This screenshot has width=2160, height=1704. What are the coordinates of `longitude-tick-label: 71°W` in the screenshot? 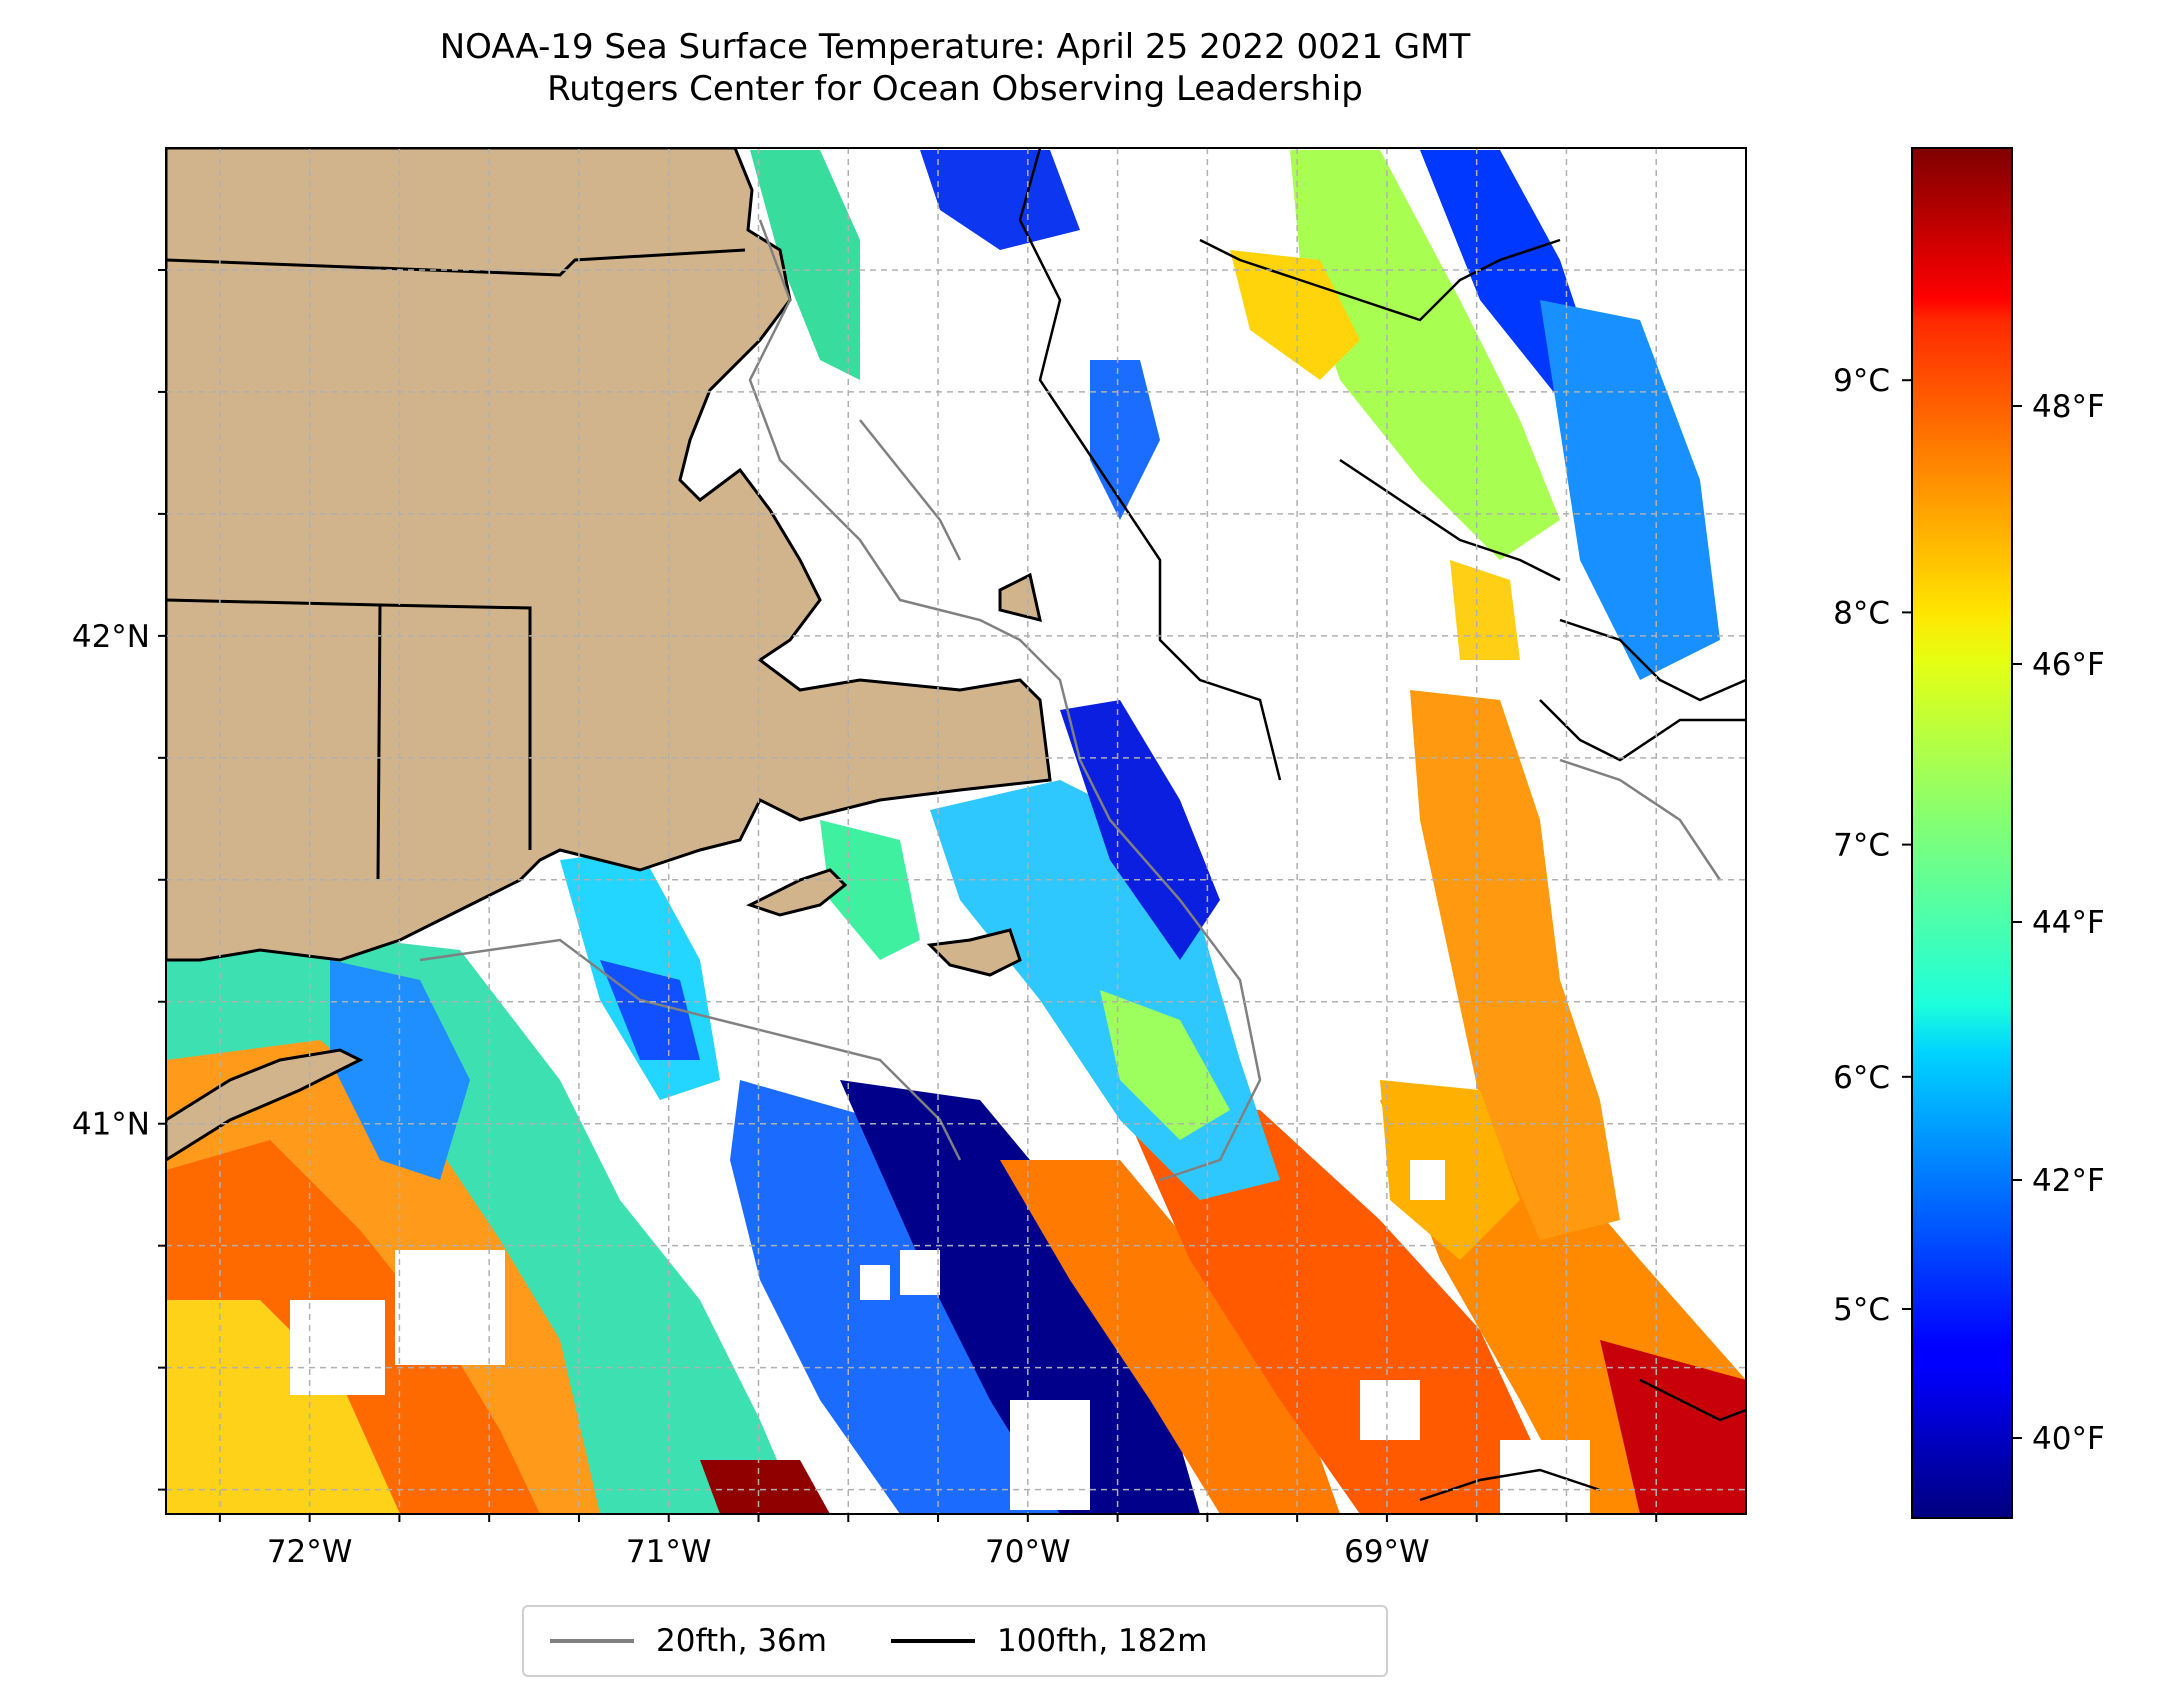 It's located at (669, 1552).